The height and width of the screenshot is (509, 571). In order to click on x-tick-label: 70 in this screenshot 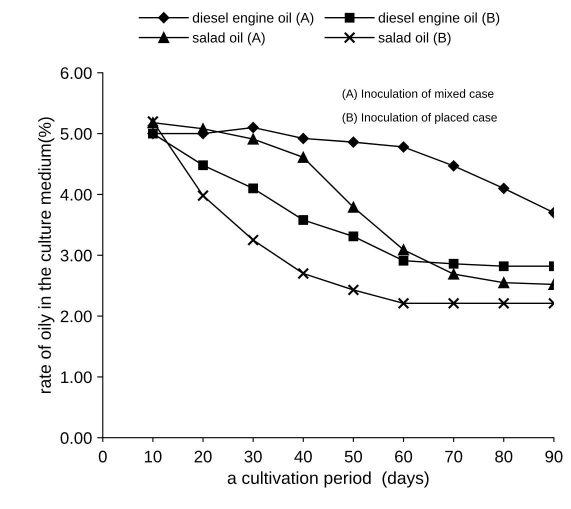, I will do `click(453, 456)`.